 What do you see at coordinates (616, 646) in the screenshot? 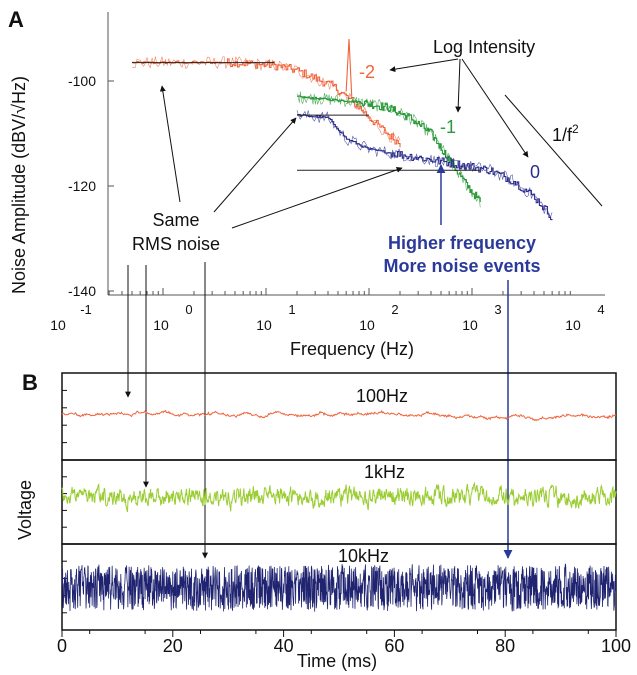
I see `time-tick-label: 100` at bounding box center [616, 646].